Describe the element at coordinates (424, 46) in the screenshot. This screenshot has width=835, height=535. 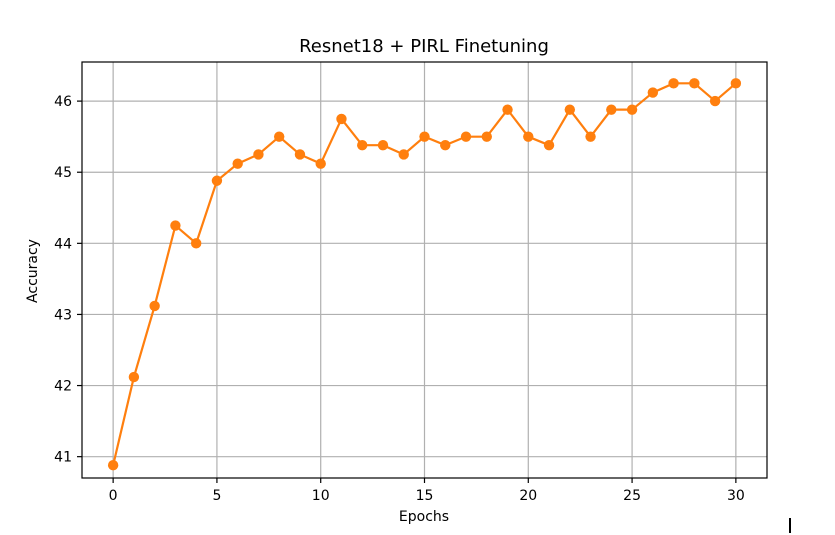
I see `chart-title: Resnet18 + PIRL Finetuning` at that location.